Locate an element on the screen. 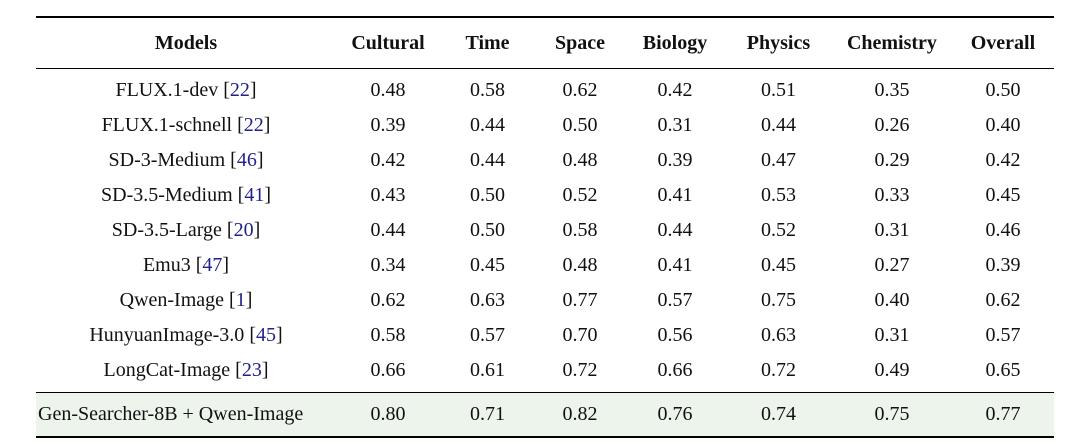 This screenshot has width=1080, height=446. model-name-cell: SD-3.5-Medium [41] is located at coordinates (186, 195).